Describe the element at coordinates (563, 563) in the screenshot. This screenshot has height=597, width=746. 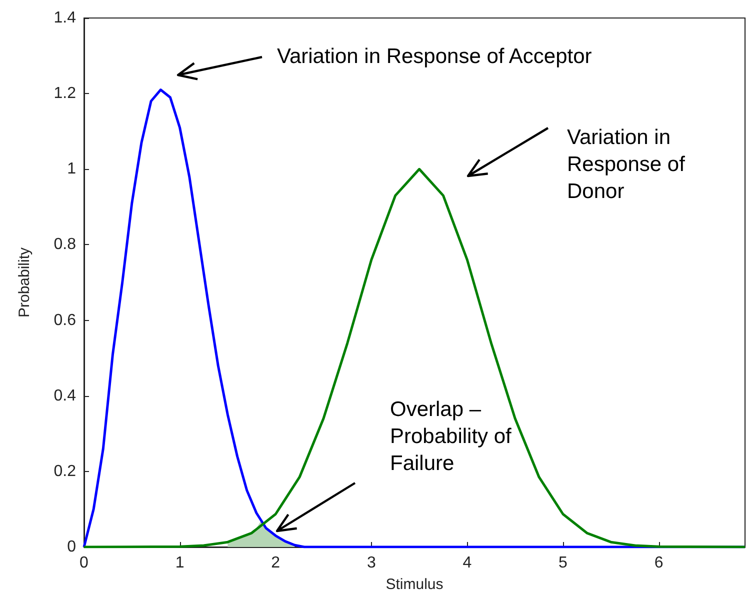
I see `x-tick-label: 5` at that location.